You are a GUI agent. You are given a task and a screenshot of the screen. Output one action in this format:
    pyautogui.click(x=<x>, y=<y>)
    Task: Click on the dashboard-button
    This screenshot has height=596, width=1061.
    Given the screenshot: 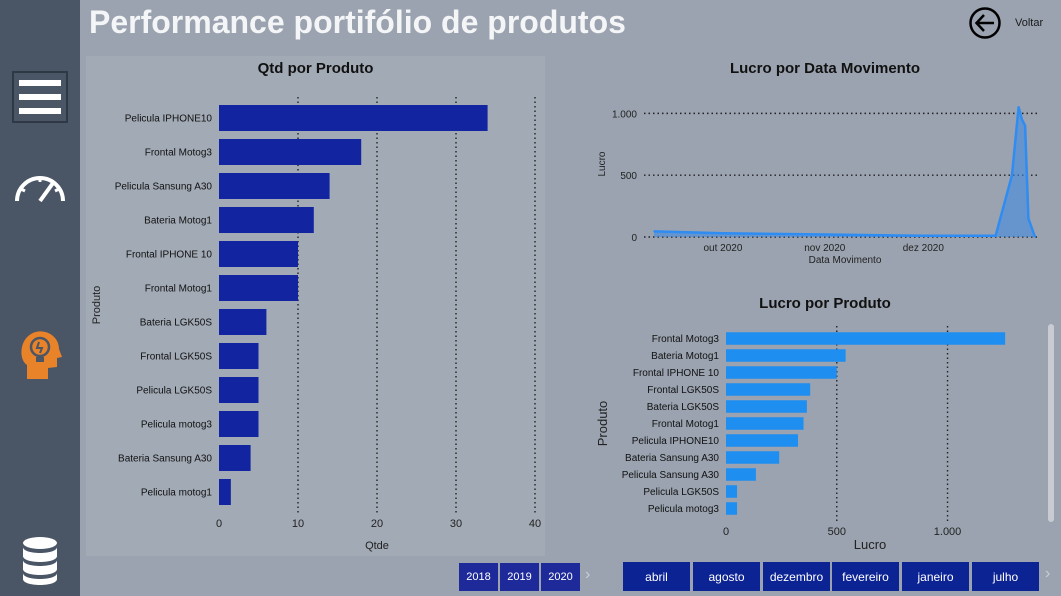 What is the action you would take?
    pyautogui.click(x=40, y=187)
    